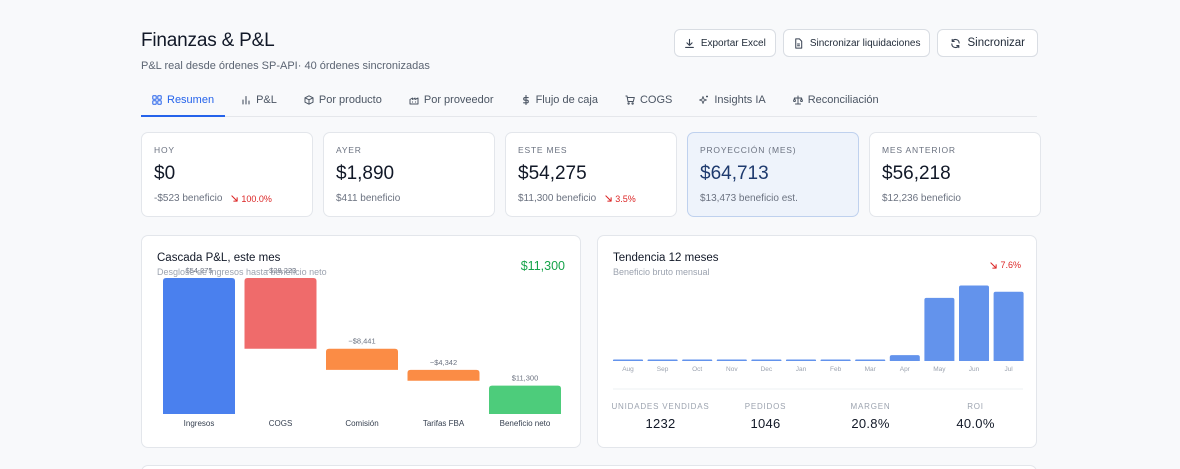 The width and height of the screenshot is (1180, 469). Describe the element at coordinates (975, 423) in the screenshot. I see `metric-value: 40.0%` at that location.